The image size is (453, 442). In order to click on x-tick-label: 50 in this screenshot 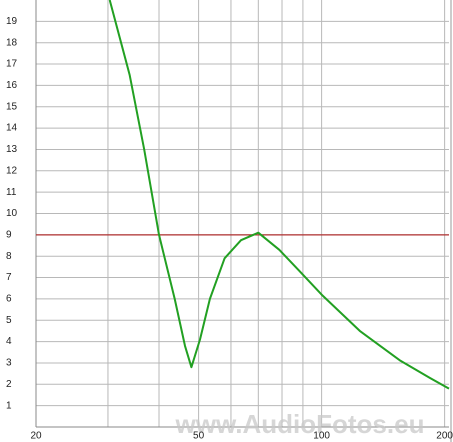, I will do `click(199, 436)`.